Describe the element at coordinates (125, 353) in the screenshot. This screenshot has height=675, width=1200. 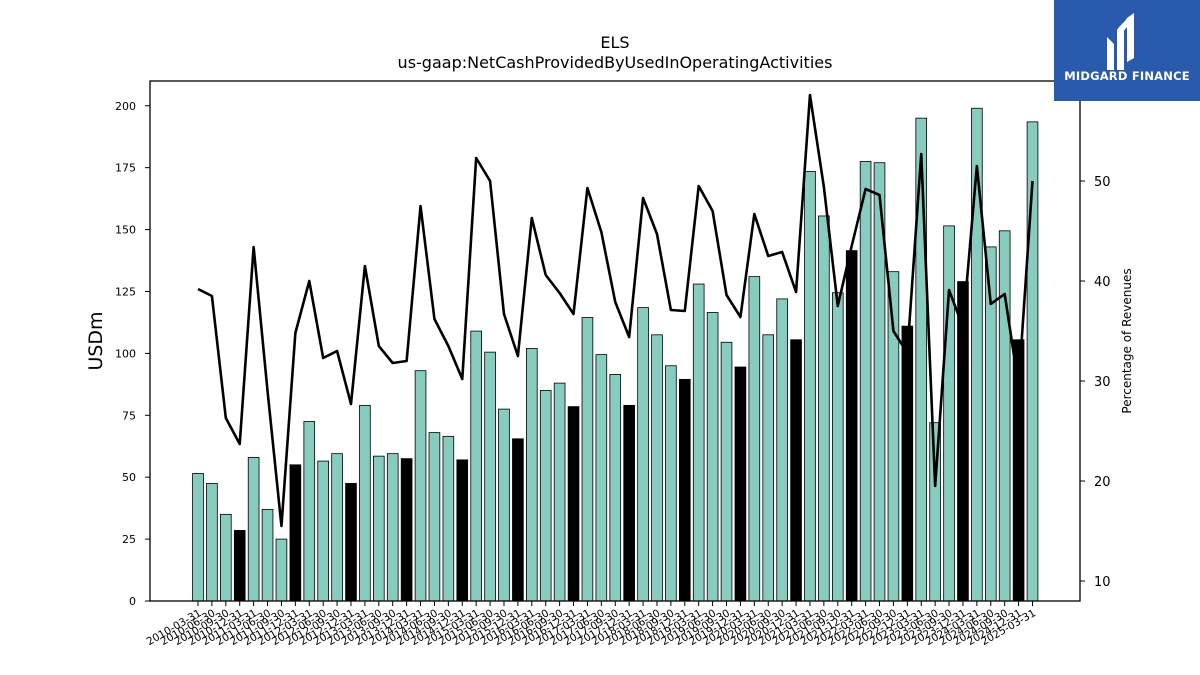
I see `y-tick-label: 100` at that location.